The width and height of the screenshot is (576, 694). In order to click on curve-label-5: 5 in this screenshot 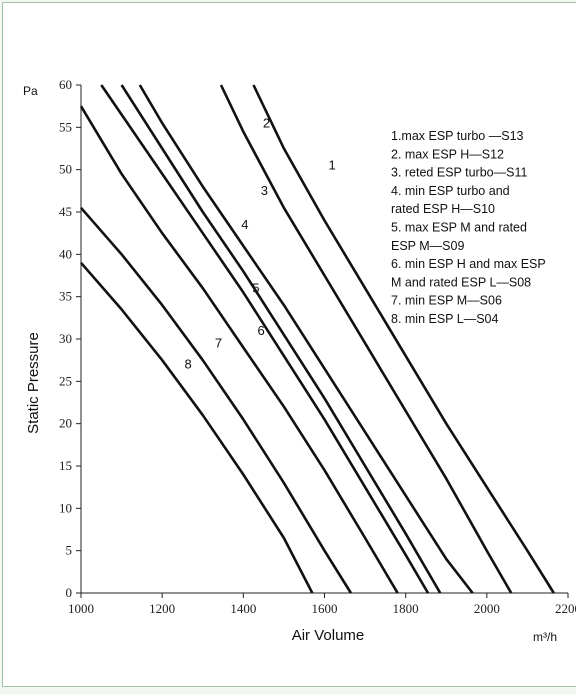, I will do `click(255, 287)`.